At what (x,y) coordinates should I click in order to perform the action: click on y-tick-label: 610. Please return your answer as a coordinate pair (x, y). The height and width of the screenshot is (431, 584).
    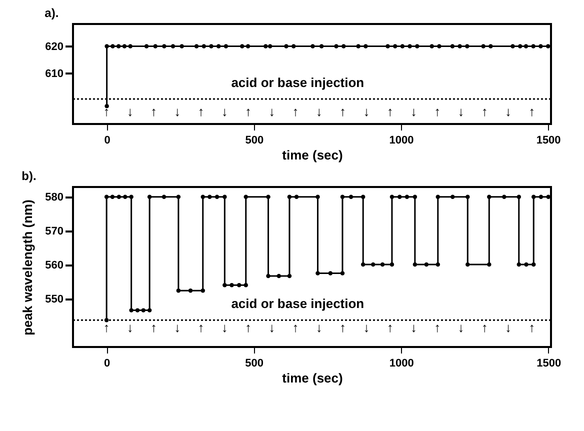
    Looking at the image, I should click on (54, 74).